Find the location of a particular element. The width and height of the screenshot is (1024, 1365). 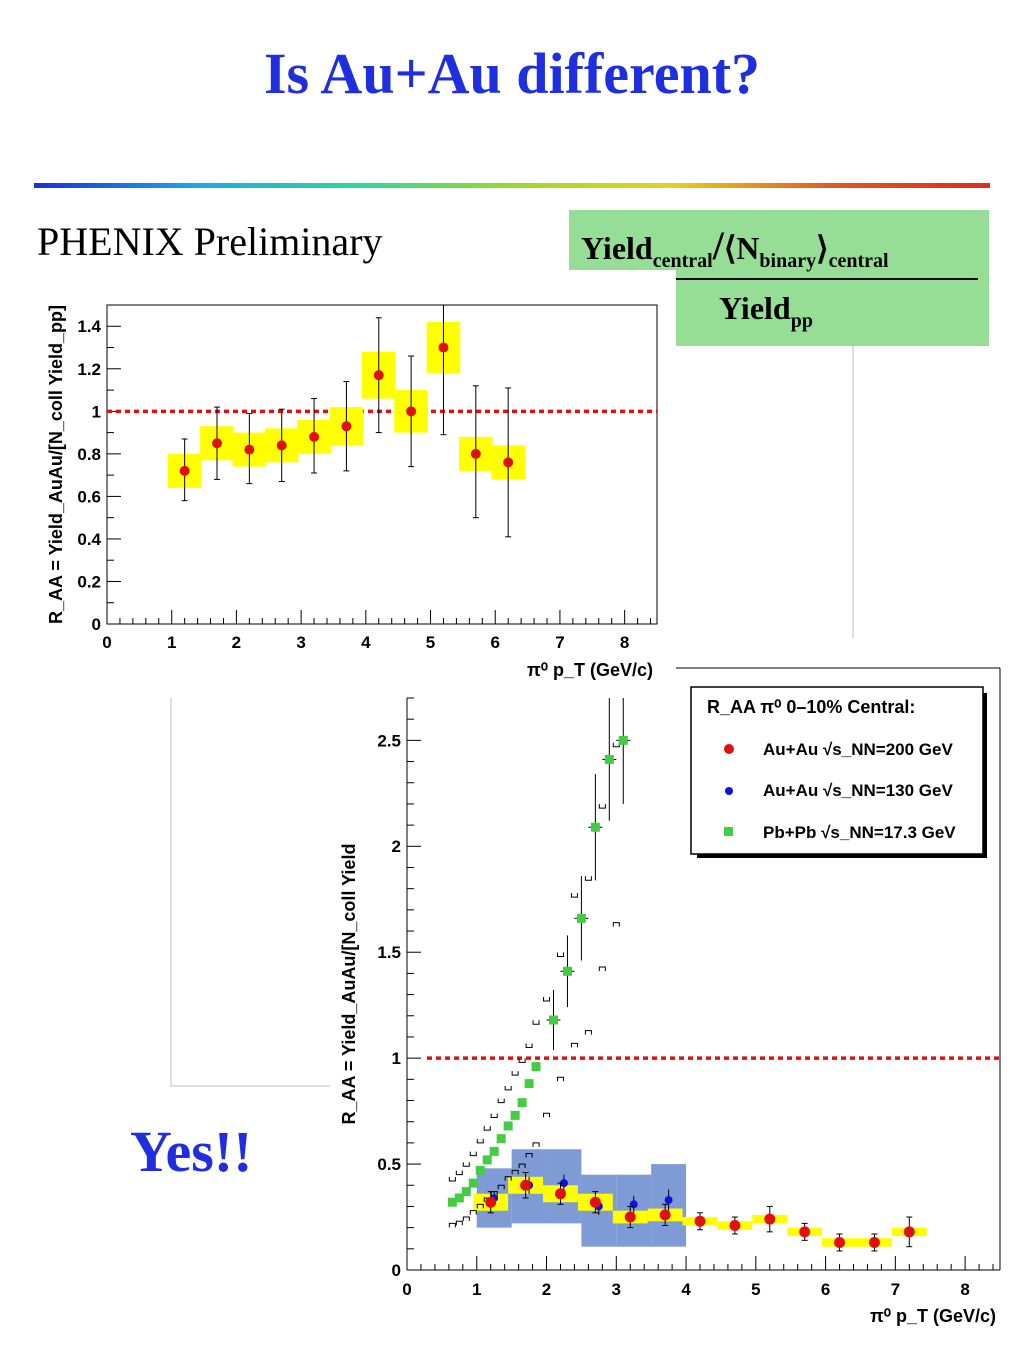

formula-denominator: Yieldpp is located at coordinates (766, 311).